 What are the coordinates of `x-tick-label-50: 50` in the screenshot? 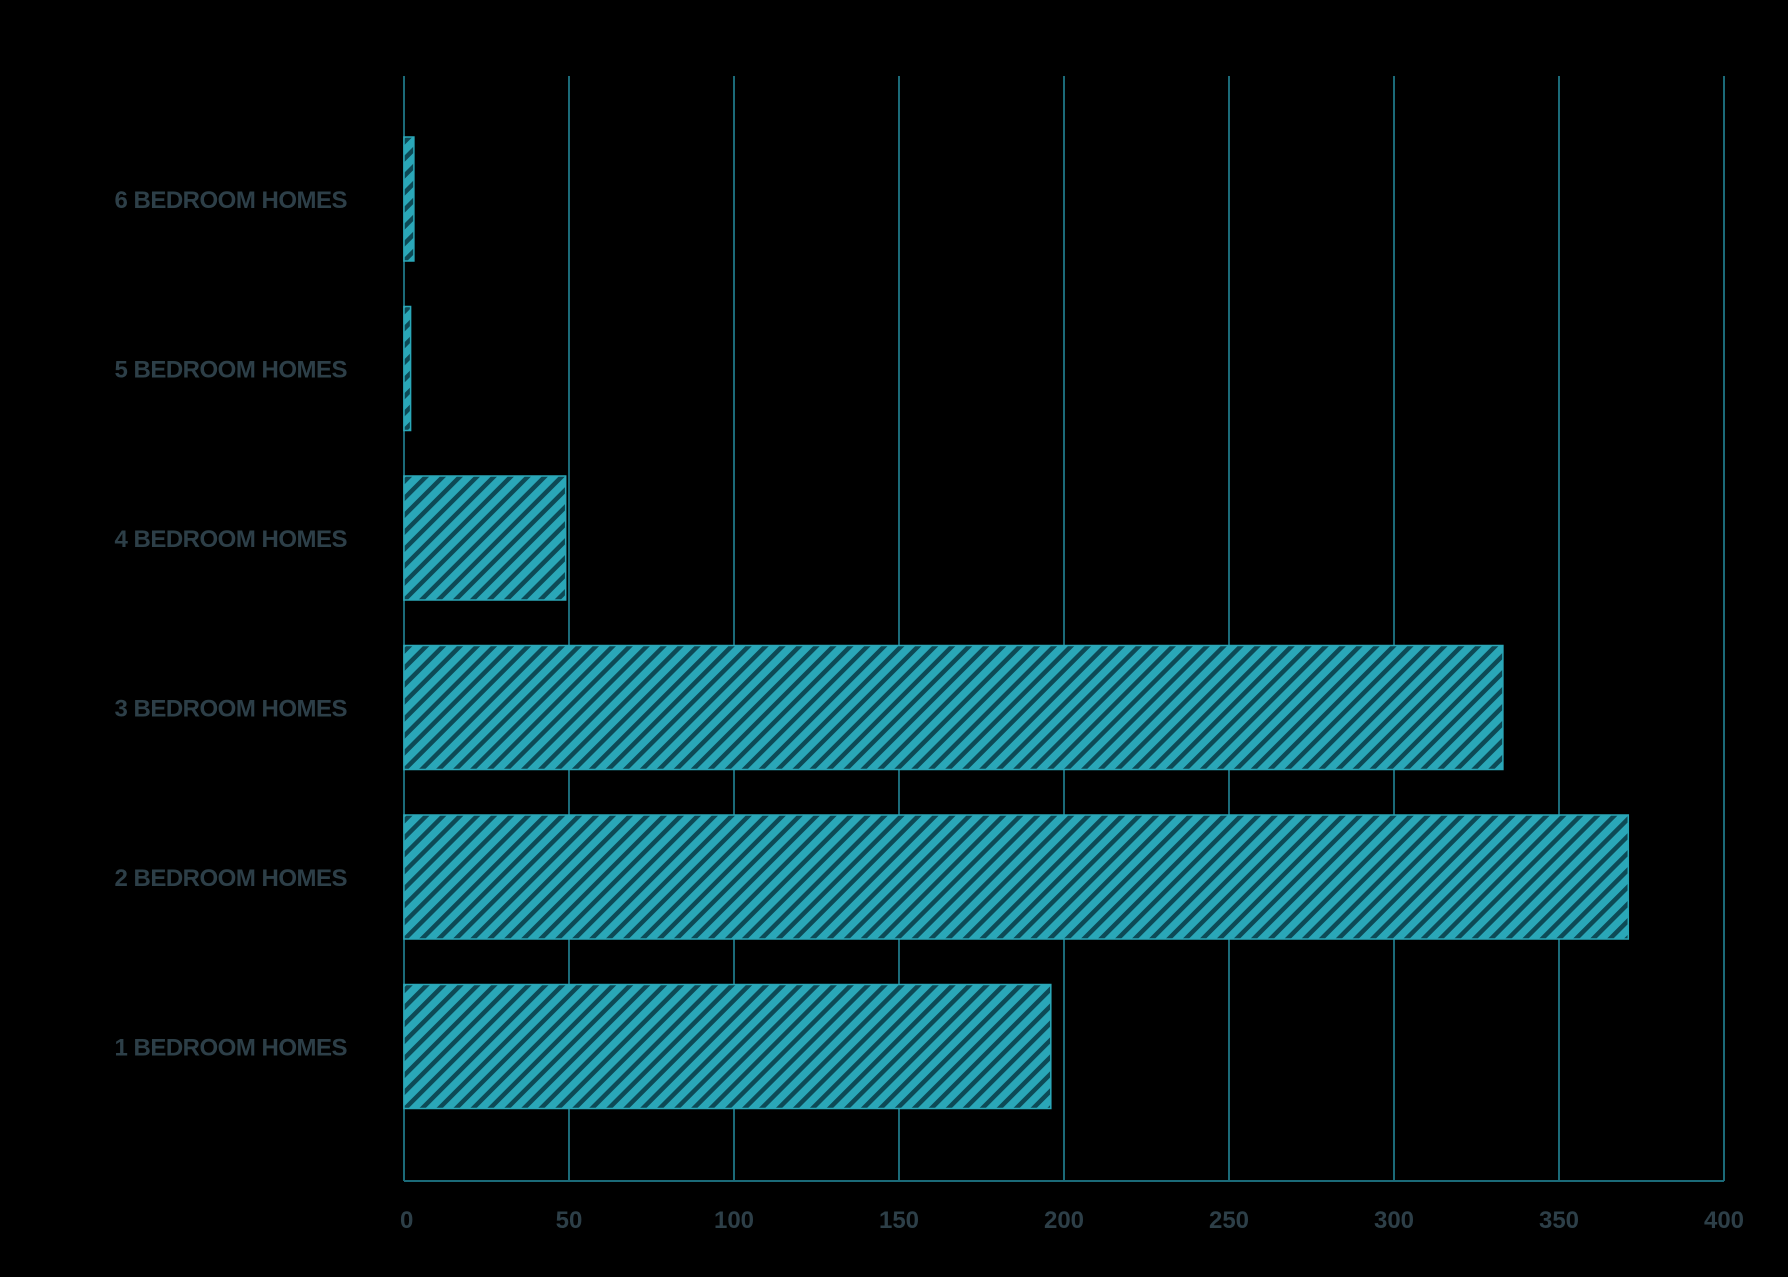 It's located at (569, 1220).